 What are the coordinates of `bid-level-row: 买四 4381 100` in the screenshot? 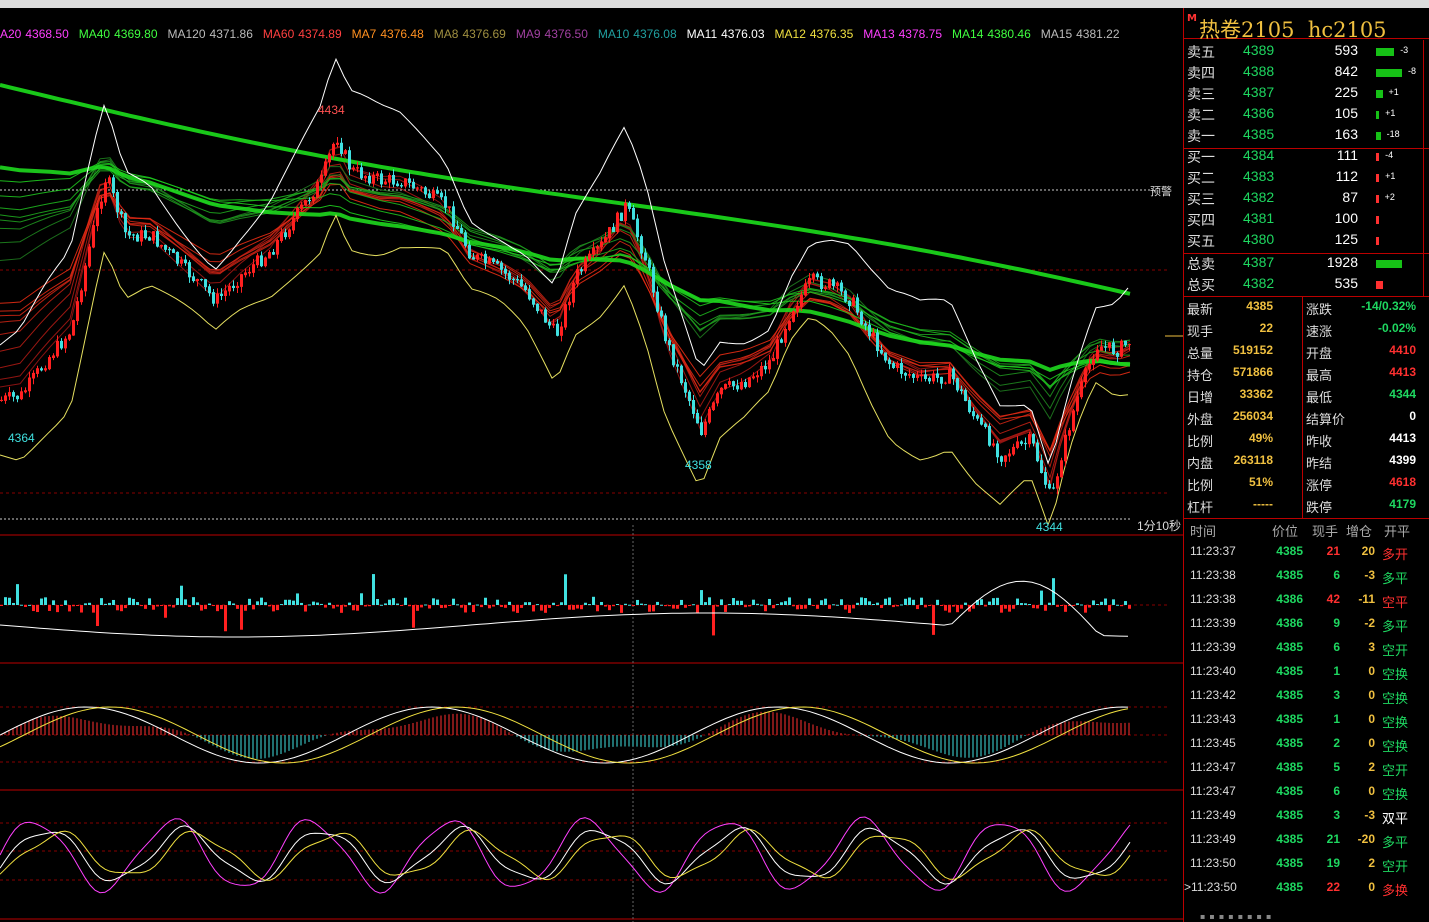 It's located at (1306, 220).